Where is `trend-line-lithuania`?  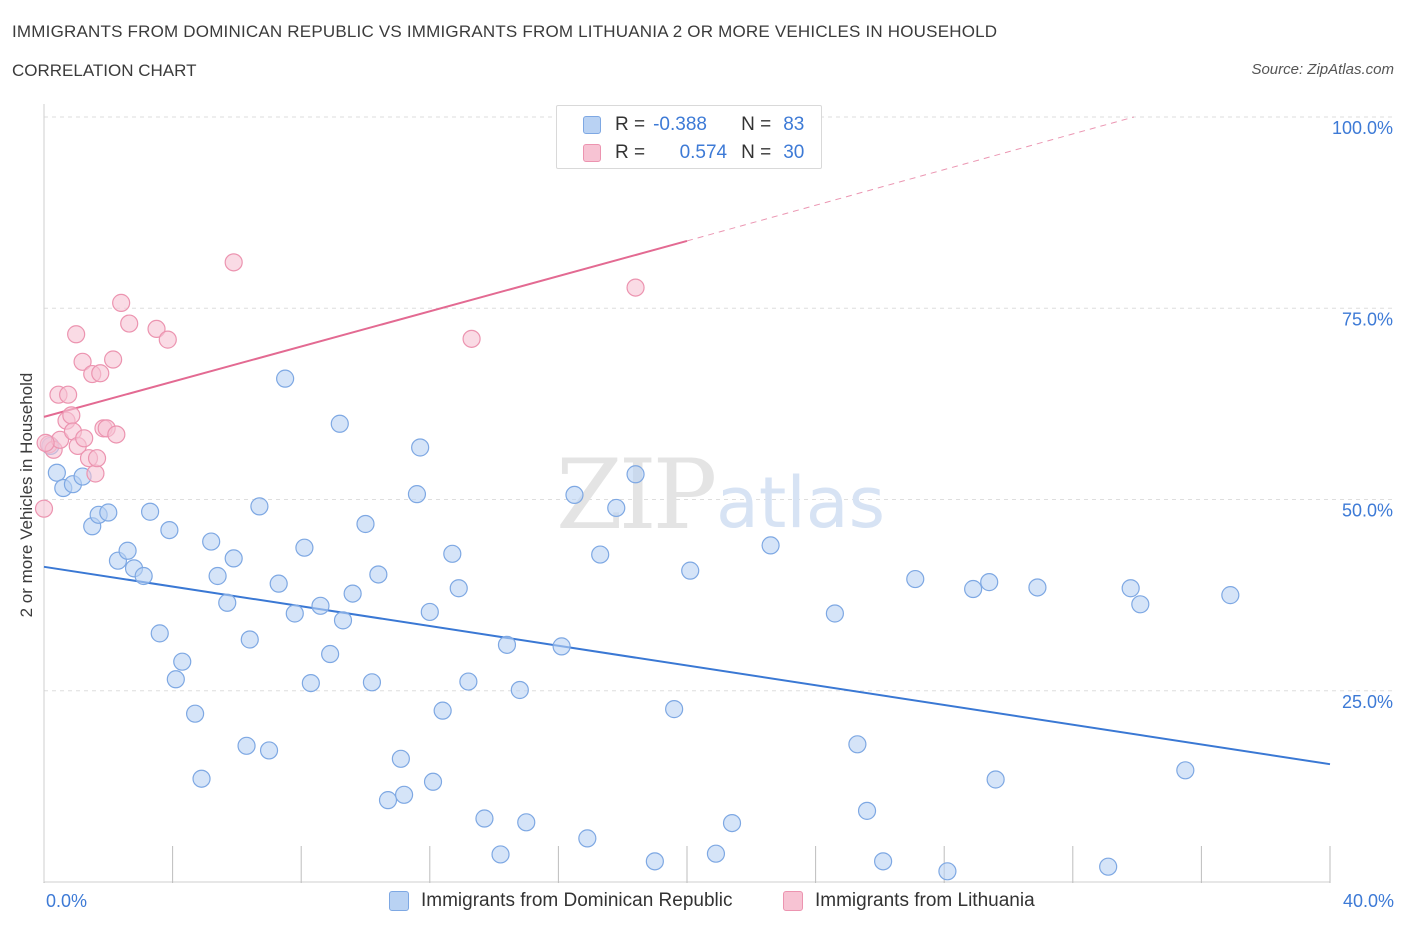
trend-line-lithuania is located at coordinates (365, 328).